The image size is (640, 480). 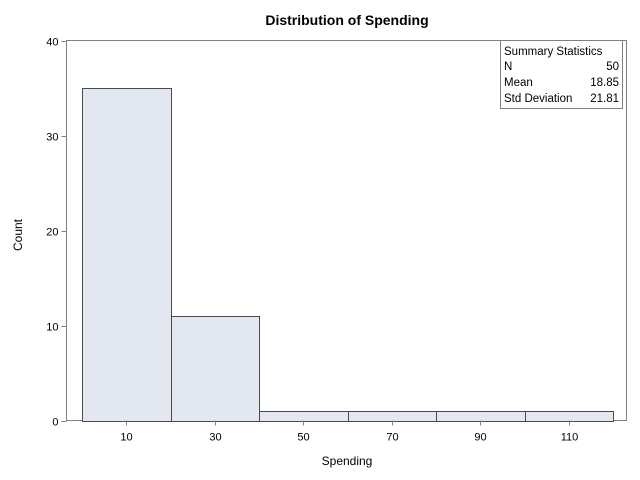 What do you see at coordinates (570, 438) in the screenshot?
I see `x-tick-label: 110` at bounding box center [570, 438].